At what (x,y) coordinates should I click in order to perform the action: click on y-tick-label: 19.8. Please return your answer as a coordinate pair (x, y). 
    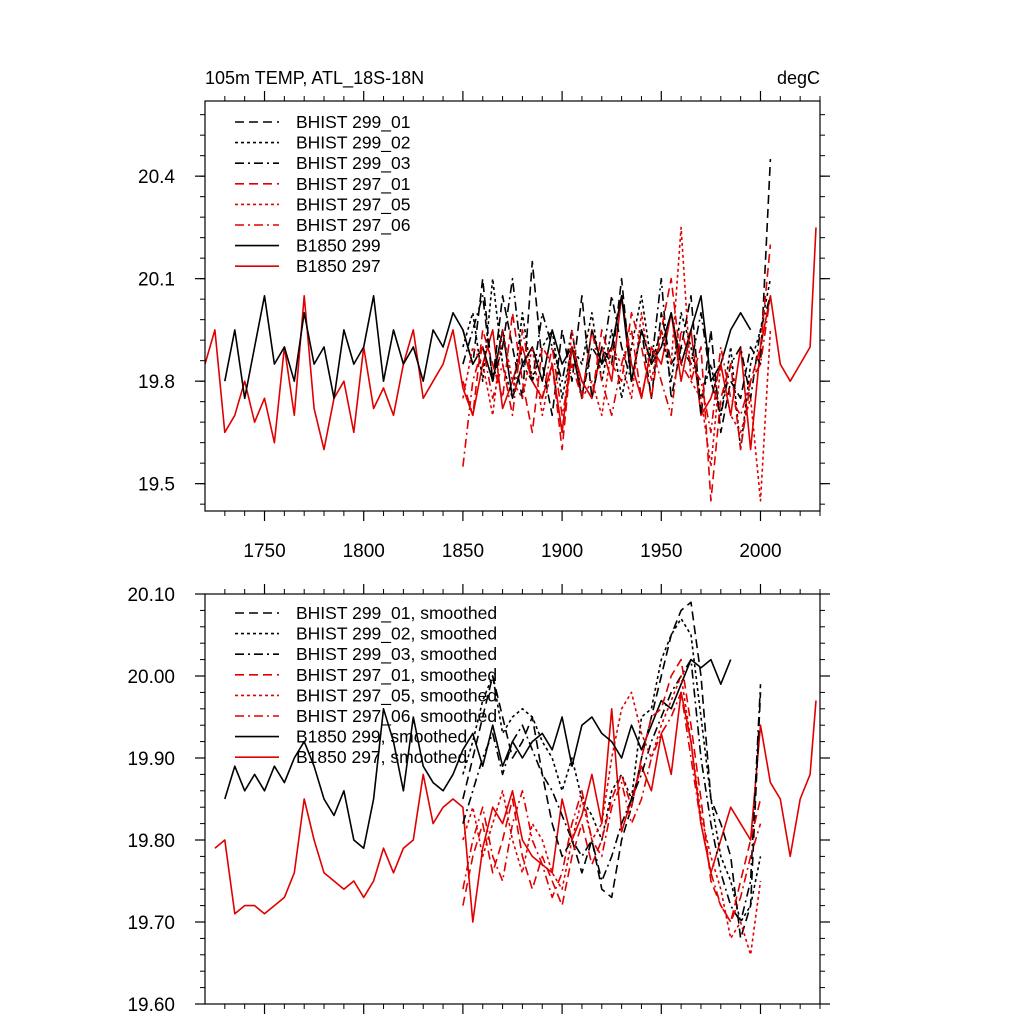
    Looking at the image, I should click on (156, 382).